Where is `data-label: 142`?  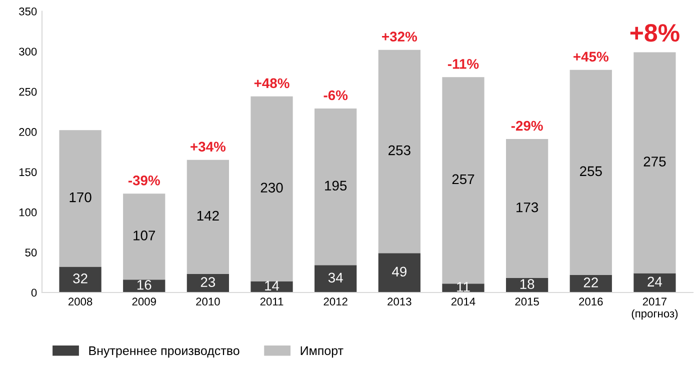
data-label: 142 is located at coordinates (208, 215).